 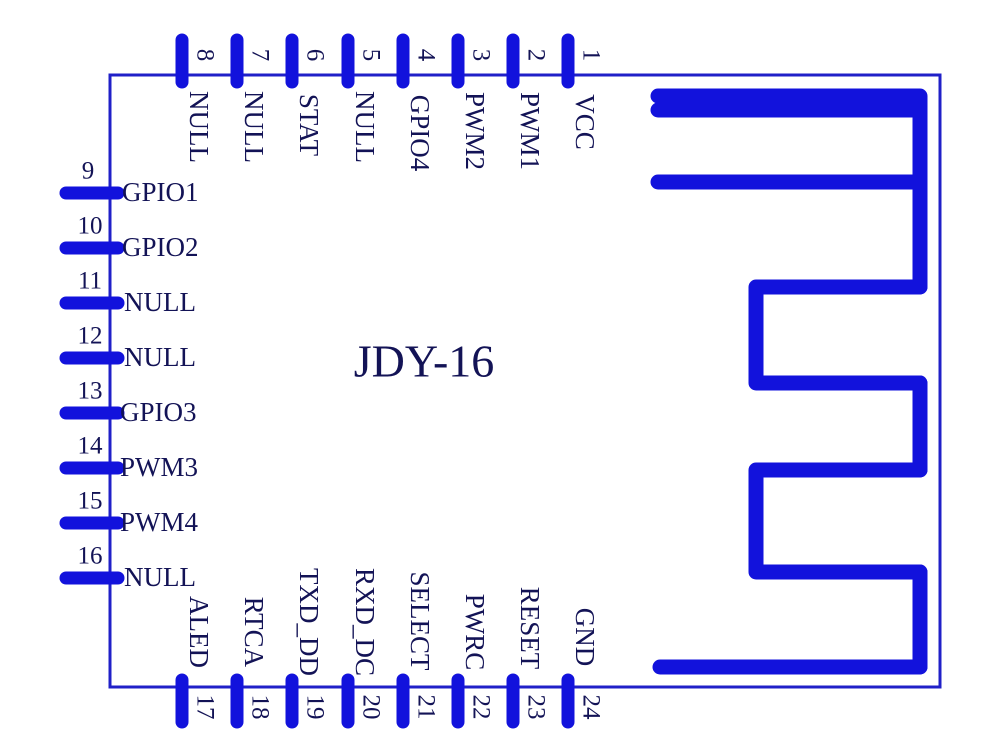 What do you see at coordinates (425, 707) in the screenshot?
I see `pin-21-number: 21` at bounding box center [425, 707].